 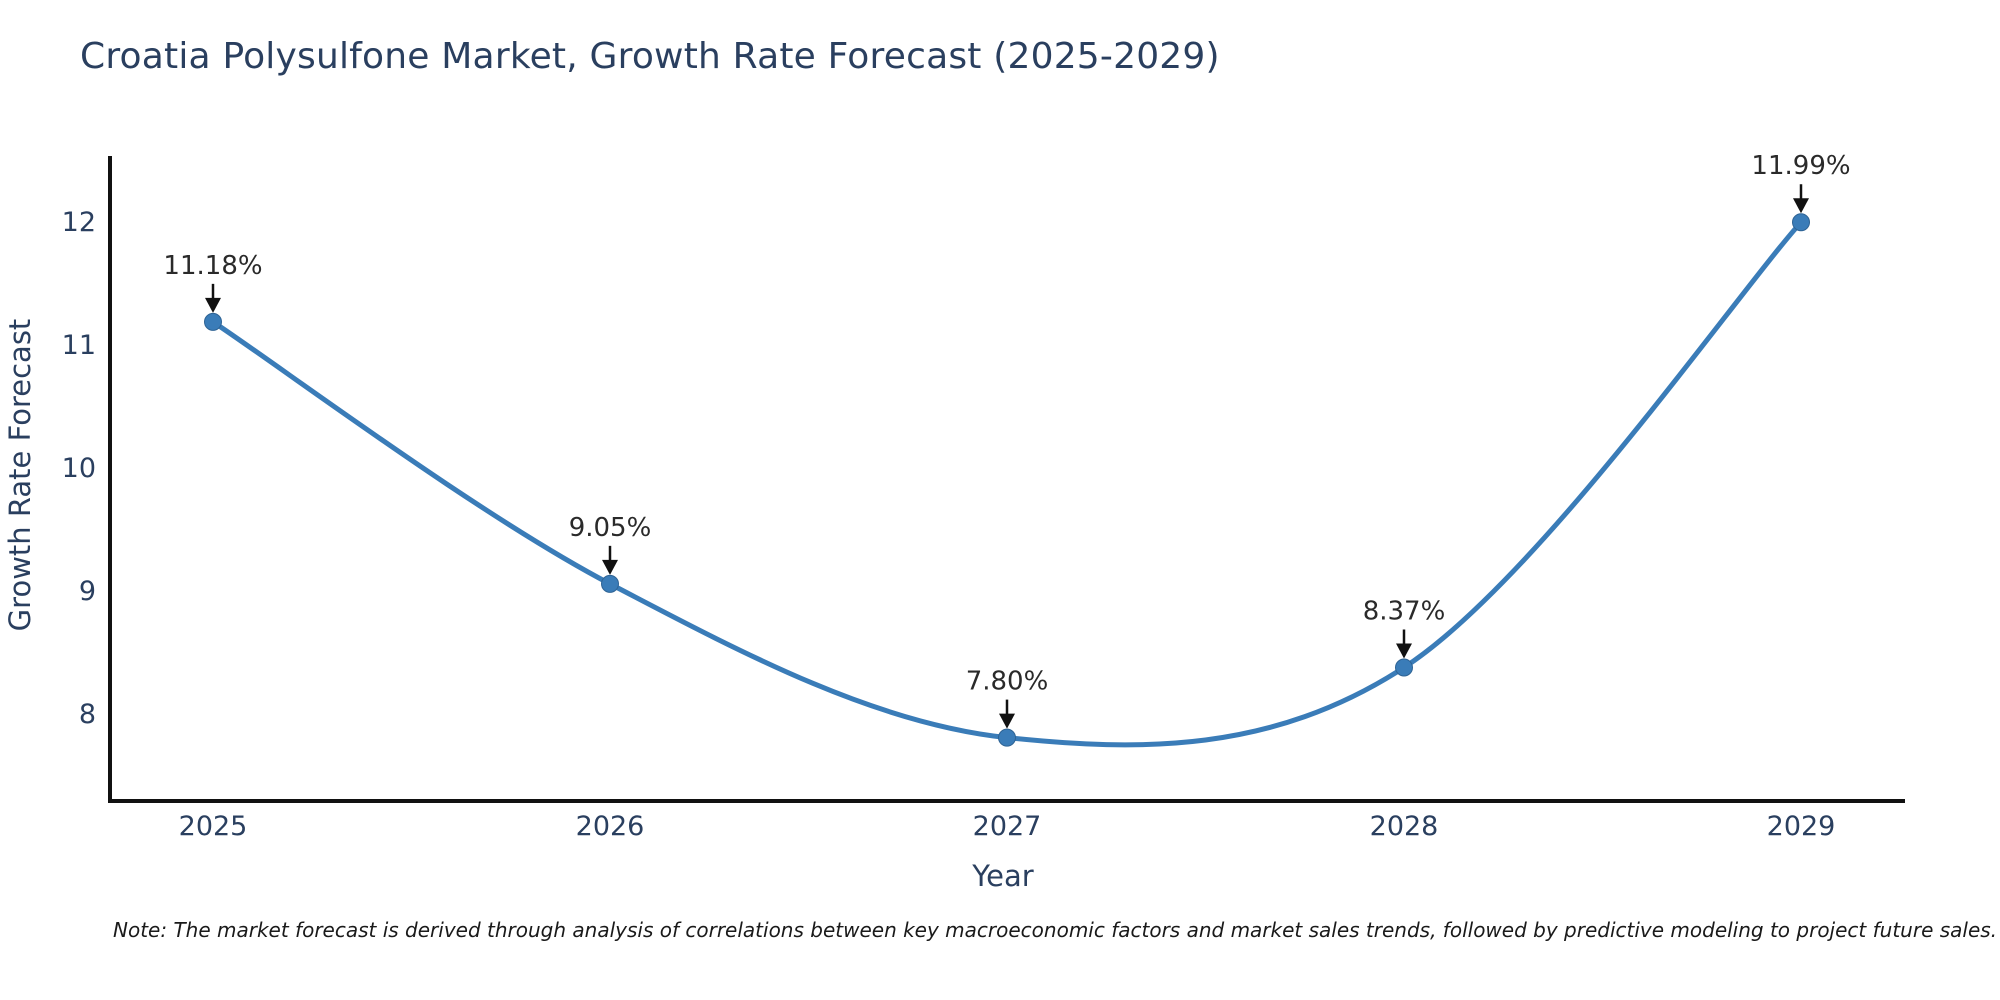 I want to click on y-tick-label: 10, so click(x=79, y=468).